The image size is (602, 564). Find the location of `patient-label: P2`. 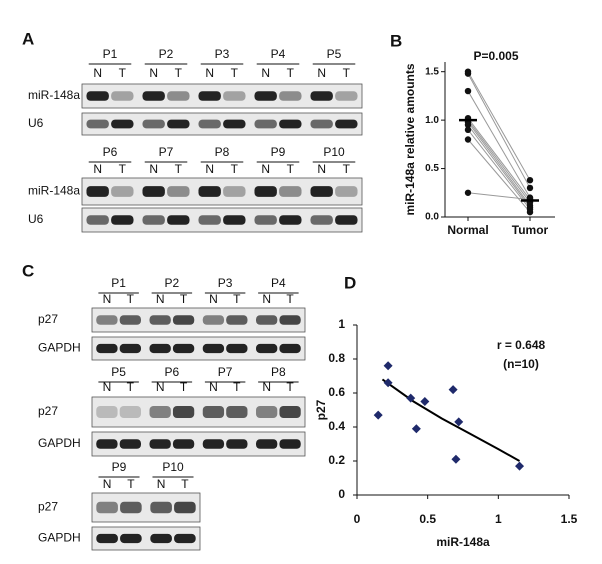

patient-label: P2 is located at coordinates (172, 283).